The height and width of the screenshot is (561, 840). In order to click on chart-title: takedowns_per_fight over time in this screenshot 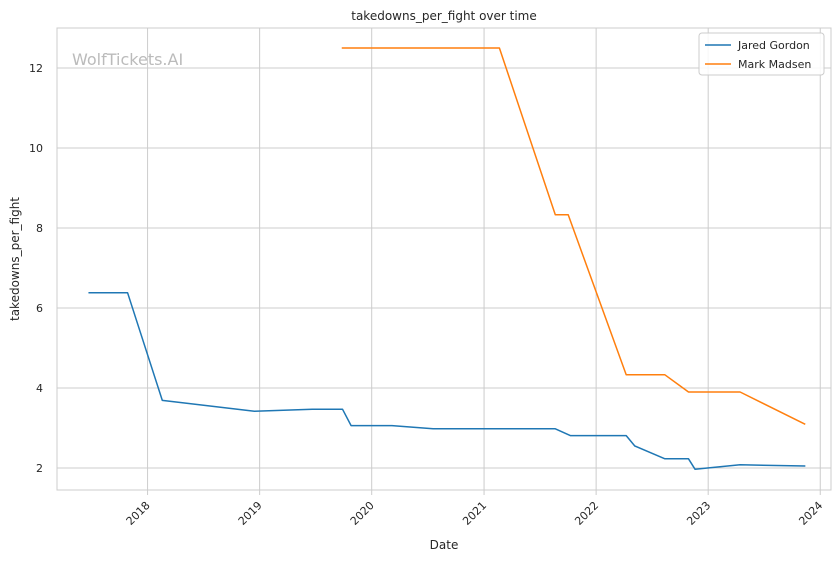, I will do `click(444, 16)`.